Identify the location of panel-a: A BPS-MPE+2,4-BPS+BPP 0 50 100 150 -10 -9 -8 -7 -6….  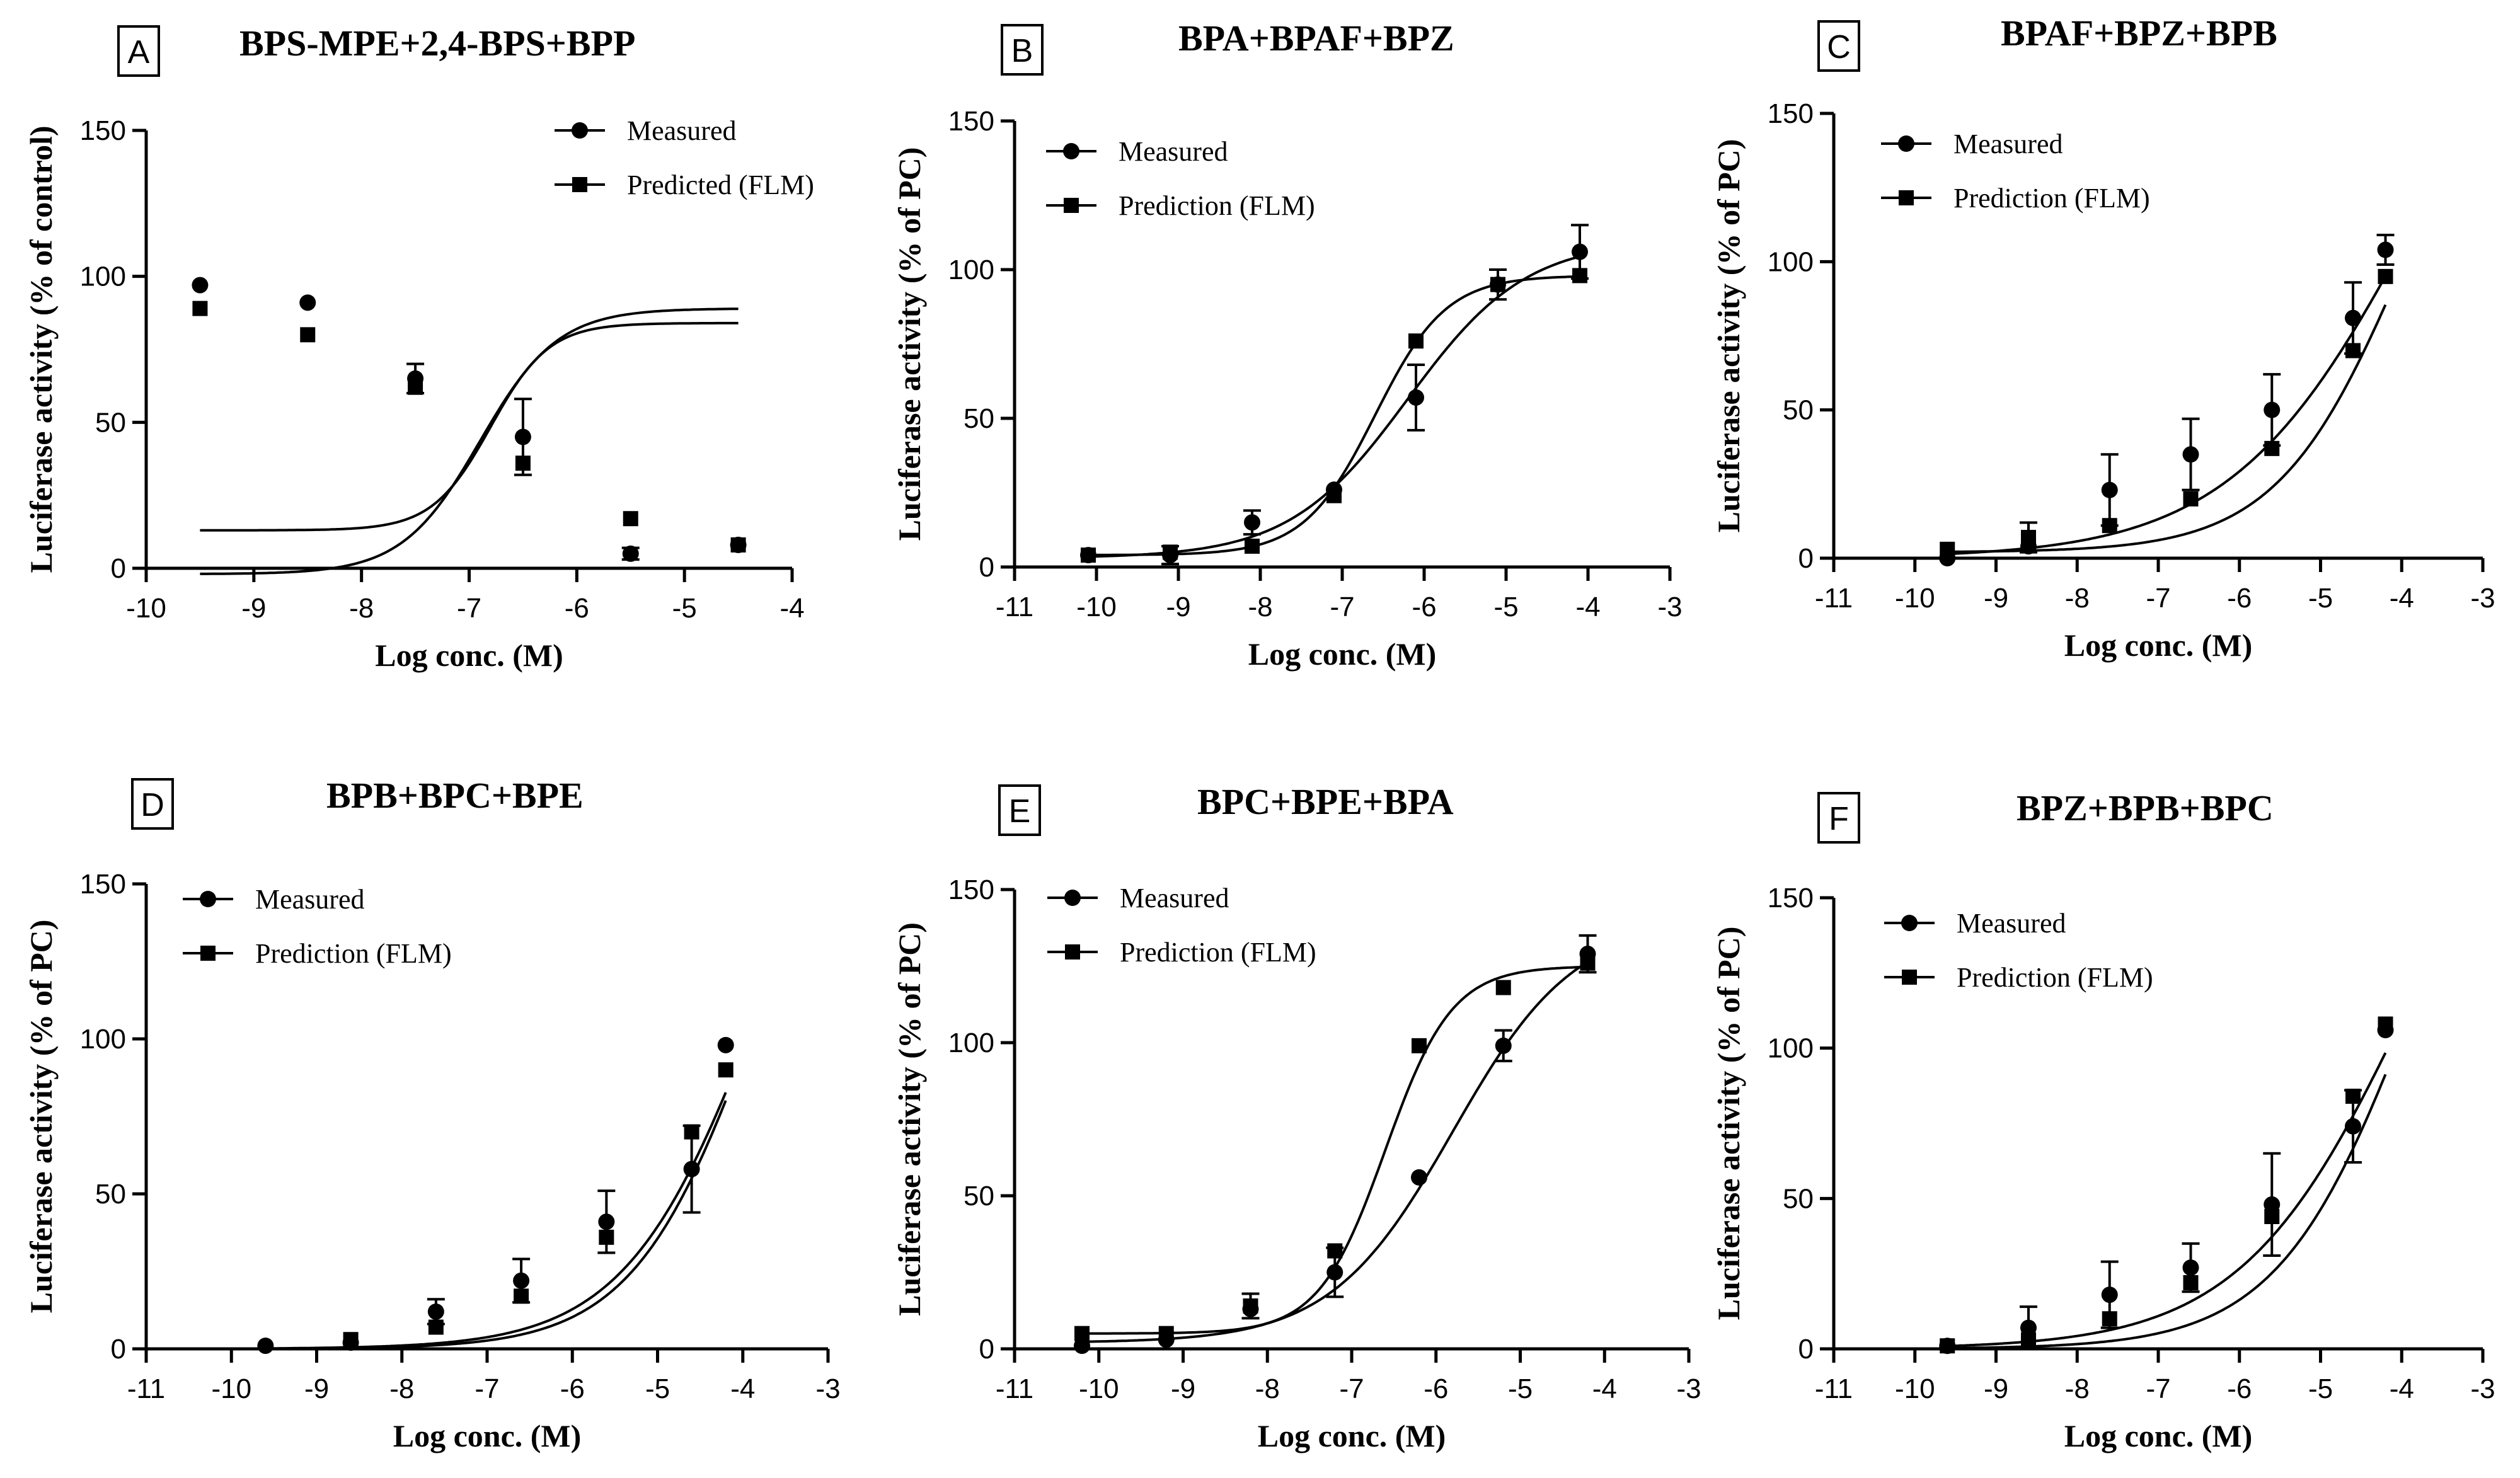
(418, 348).